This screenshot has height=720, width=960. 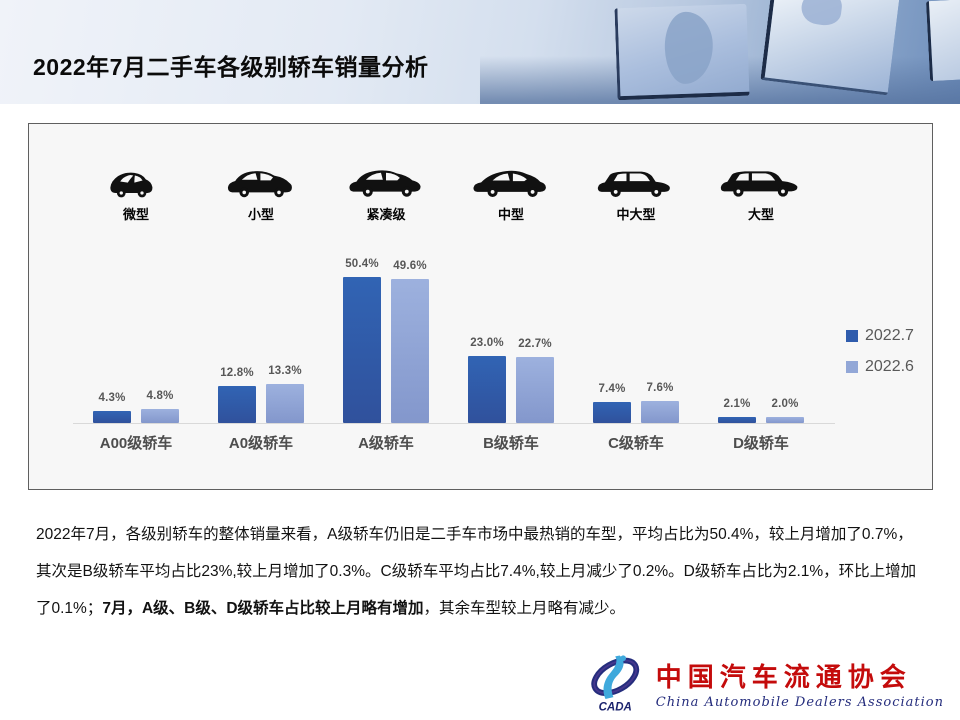 I want to click on page-title: 2022年7月二手车各级别轿车销量分析, so click(x=231, y=67).